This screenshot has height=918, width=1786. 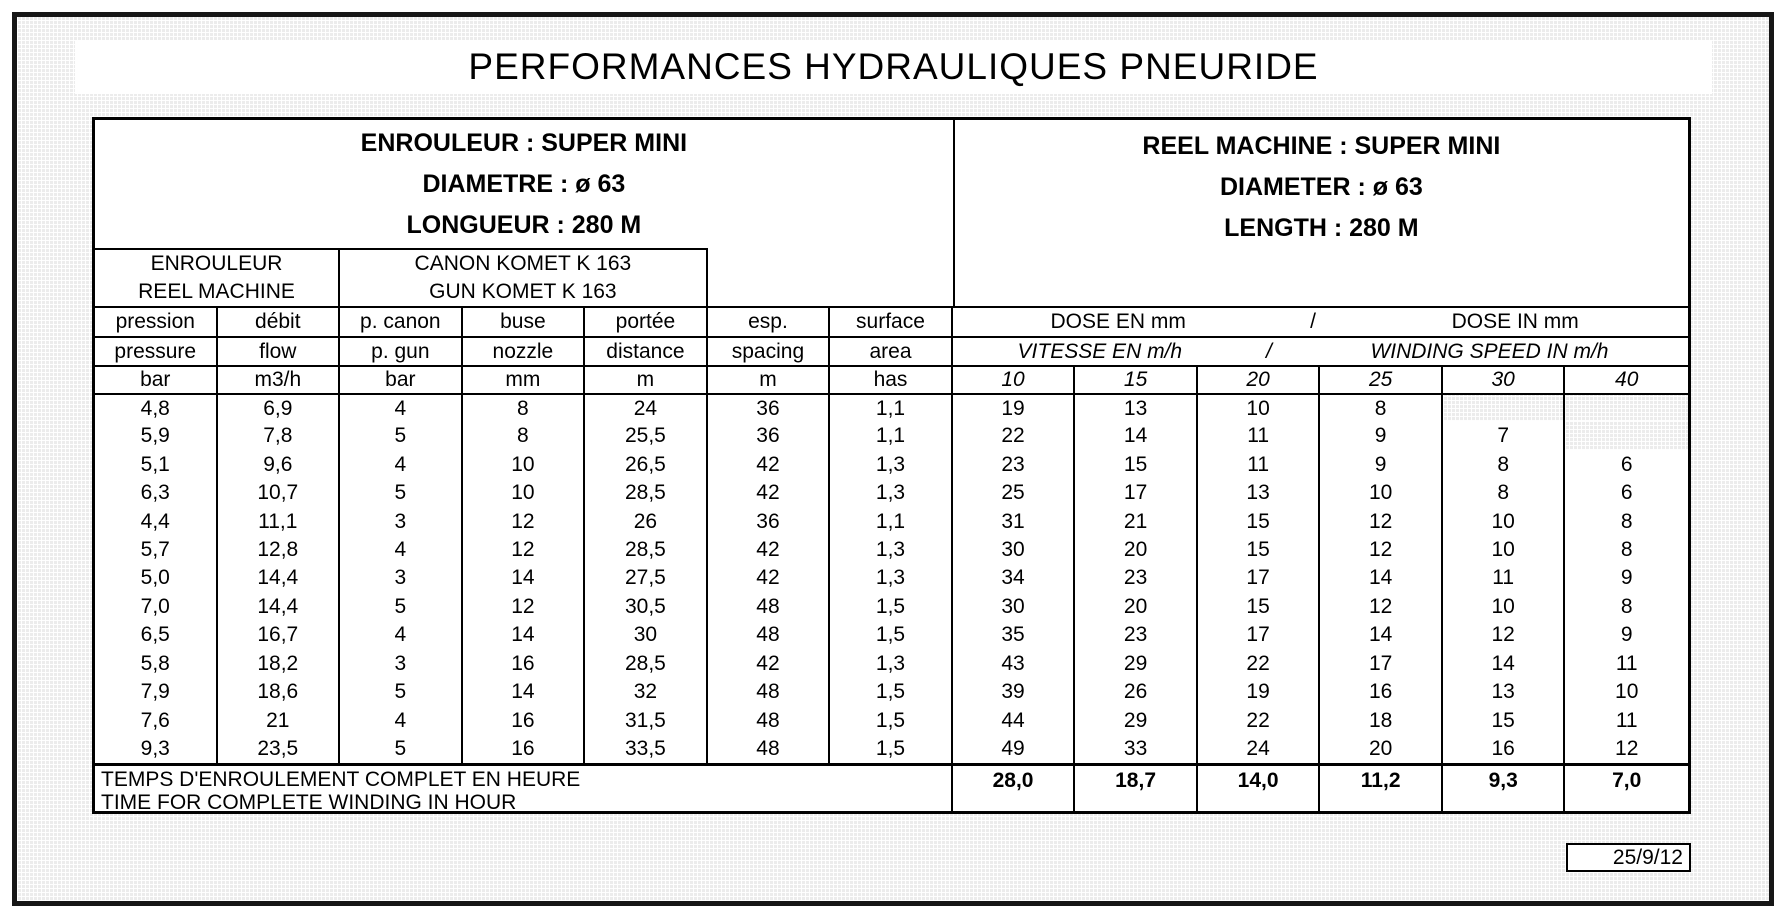 I want to click on footer-value: 9,3, so click(x=1504, y=786).